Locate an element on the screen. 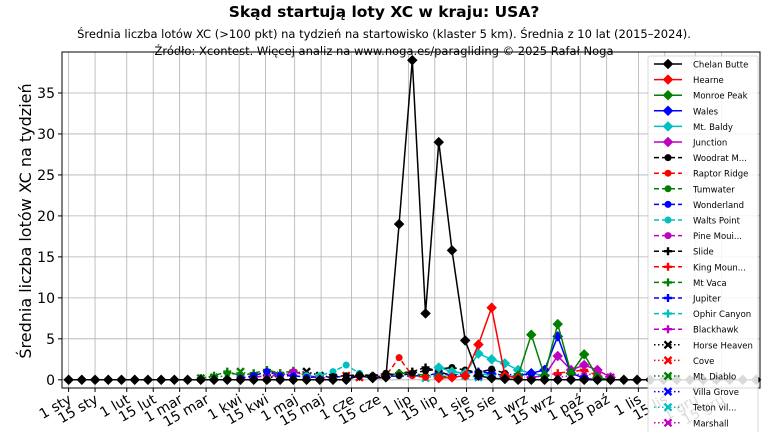 Image resolution: width=768 pixels, height=436 pixels. y-tick-label: 15 is located at coordinates (46, 258).